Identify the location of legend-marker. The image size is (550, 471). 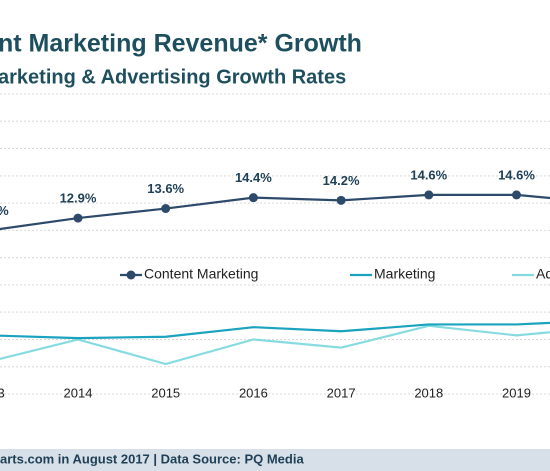
(131, 275).